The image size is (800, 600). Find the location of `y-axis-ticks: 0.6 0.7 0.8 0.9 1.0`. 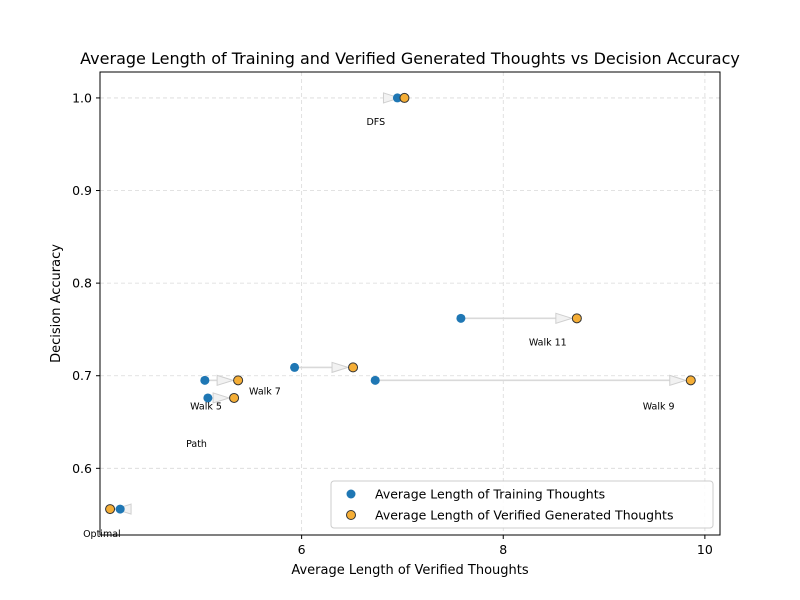

y-axis-ticks: 0.6 0.7 0.8 0.9 1.0 is located at coordinates (86, 283).